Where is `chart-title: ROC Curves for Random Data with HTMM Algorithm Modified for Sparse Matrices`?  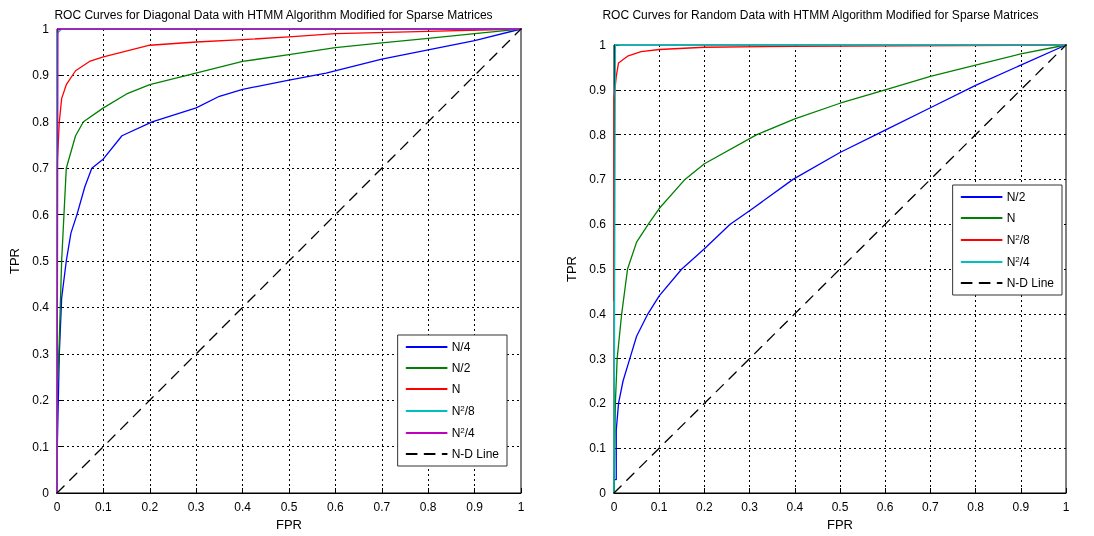 chart-title: ROC Curves for Random Data with HTMM Algorithm Modified for Sparse Matrices is located at coordinates (820, 15).